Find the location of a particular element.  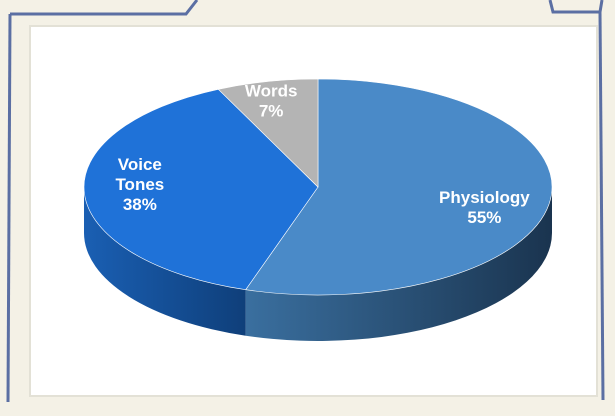

slice-value-physiology: 55% is located at coordinates (484, 217).